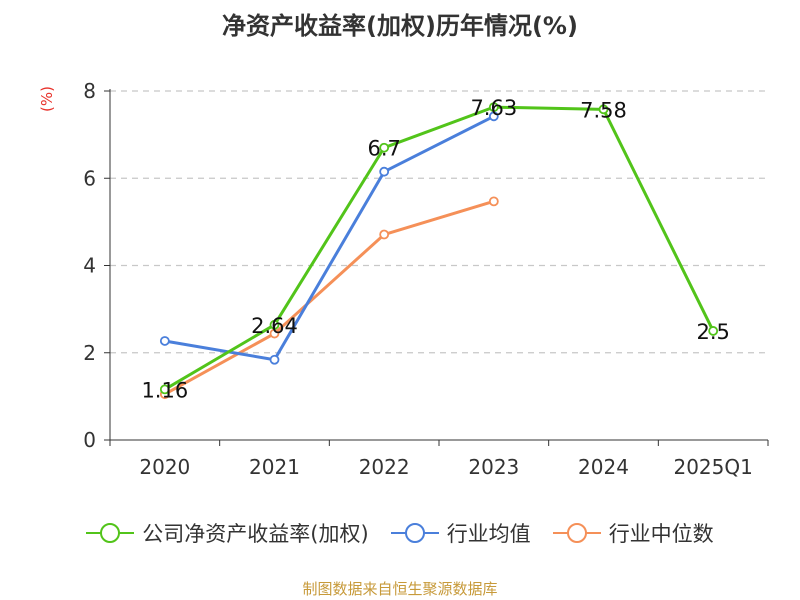 This screenshot has width=800, height=600. Describe the element at coordinates (400, 26) in the screenshot. I see `chart-title: 净资产收益率(加权)历年情况(%)` at that location.